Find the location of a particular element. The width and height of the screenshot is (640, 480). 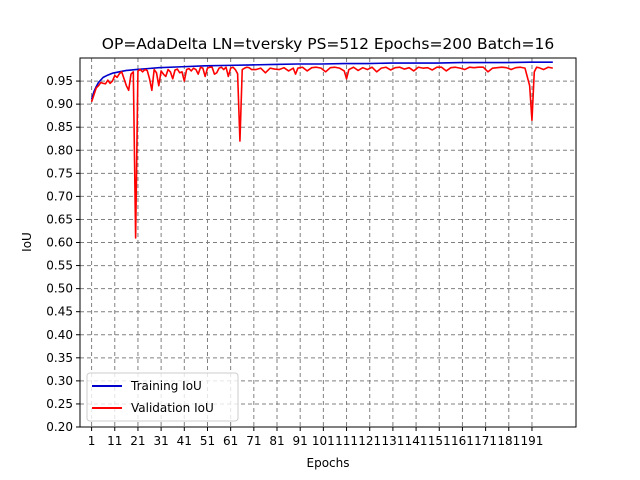

y-tick-label: 0.70 is located at coordinates (59, 196).